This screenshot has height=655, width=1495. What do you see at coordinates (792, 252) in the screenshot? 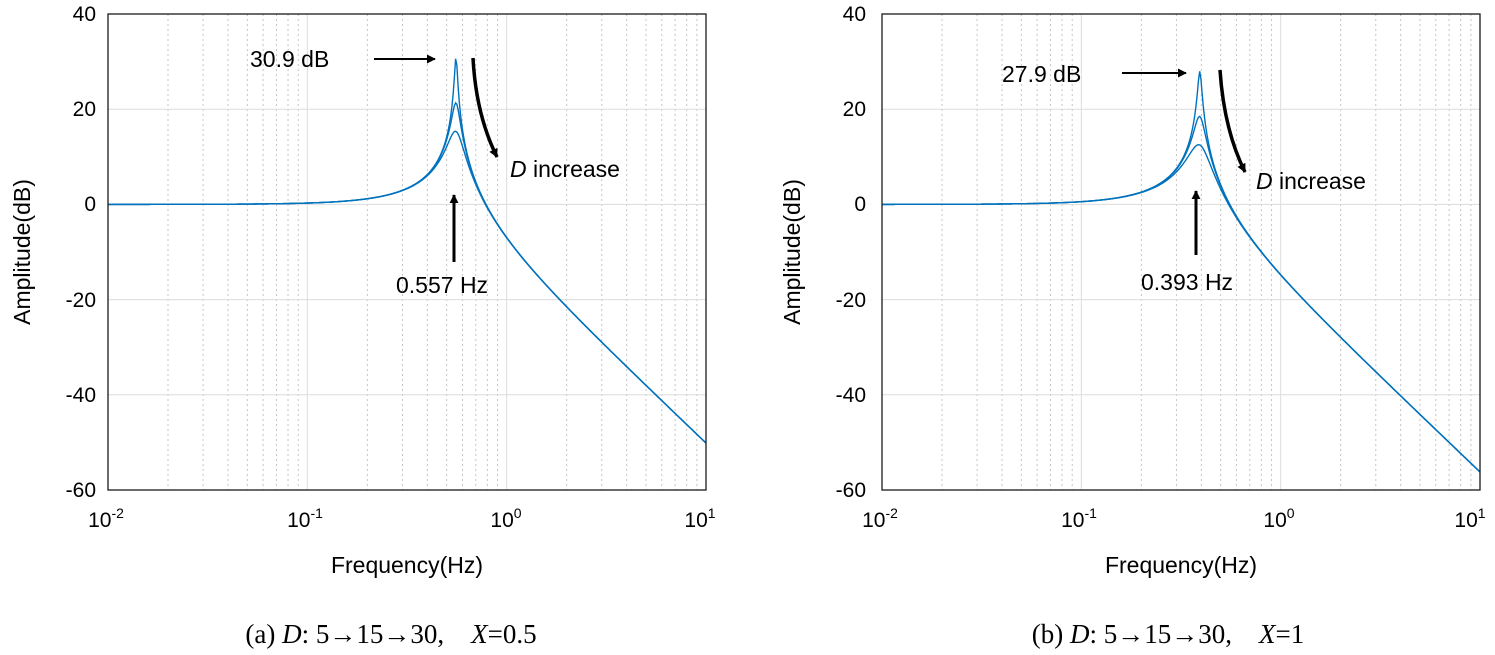
I see `panel-b-ylabel: Amplitude(dB)` at bounding box center [792, 252].